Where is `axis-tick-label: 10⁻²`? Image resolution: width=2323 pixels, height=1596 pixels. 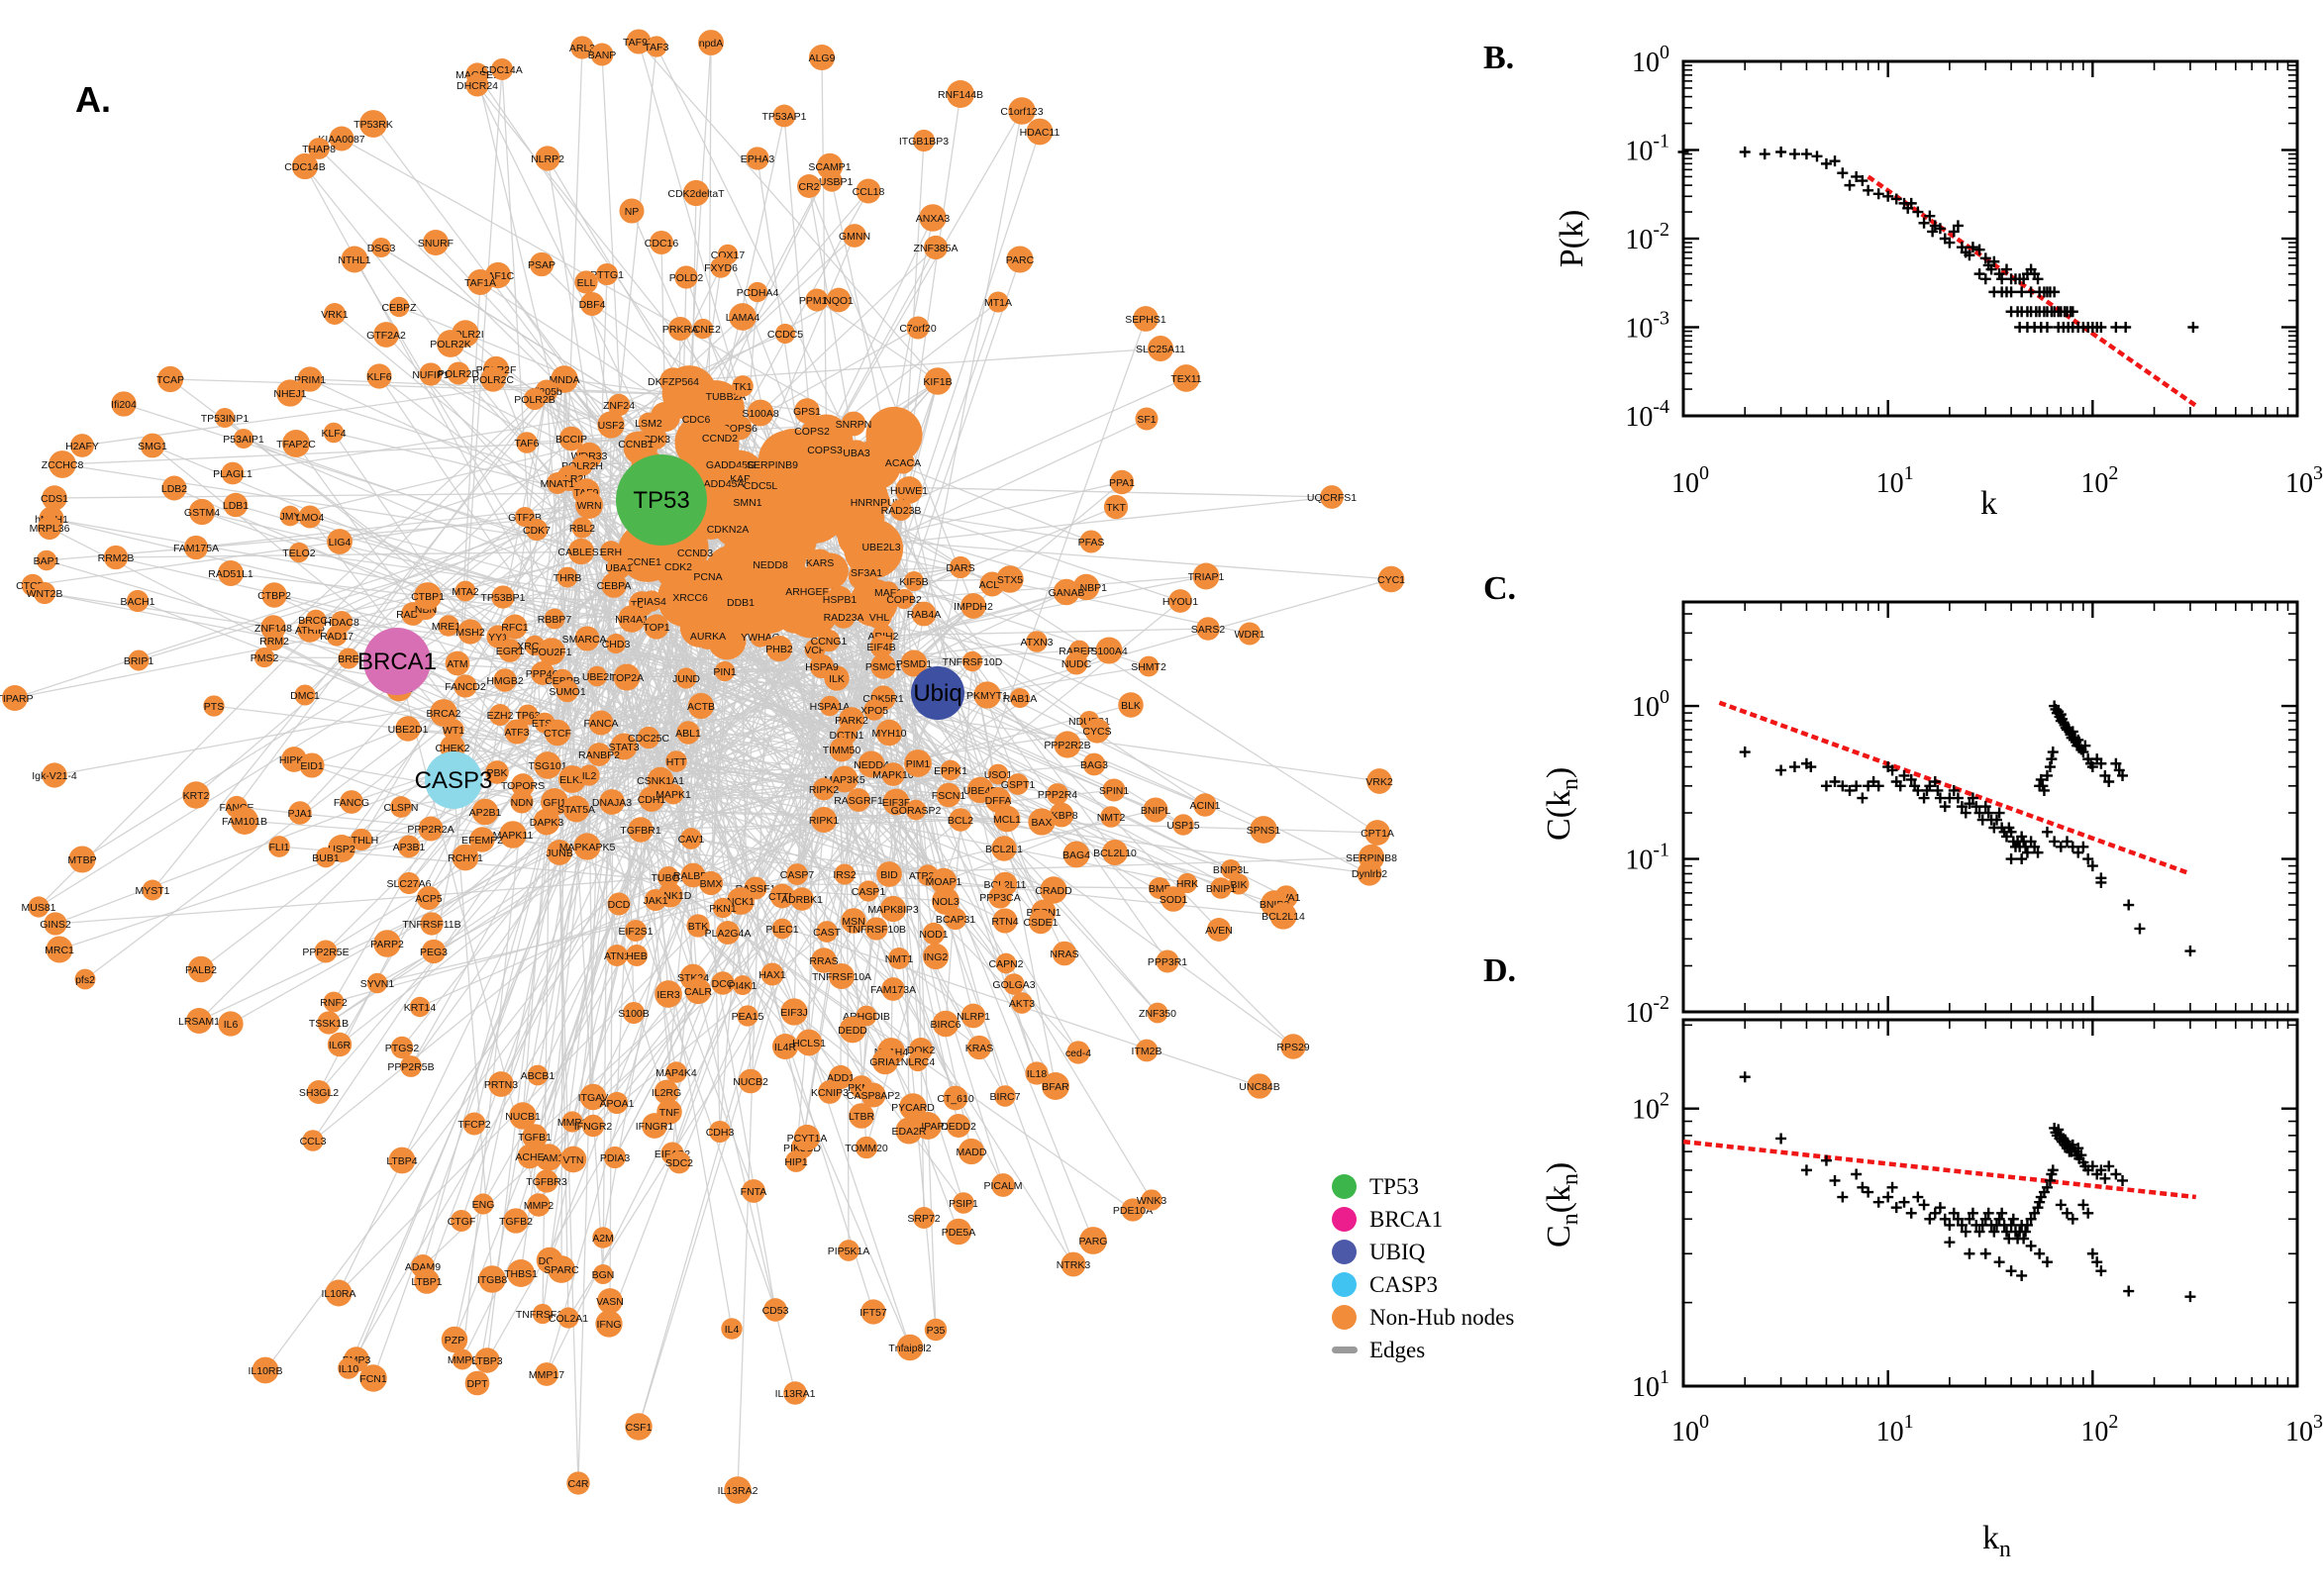 axis-tick-label: 10⁻² is located at coordinates (1647, 237).